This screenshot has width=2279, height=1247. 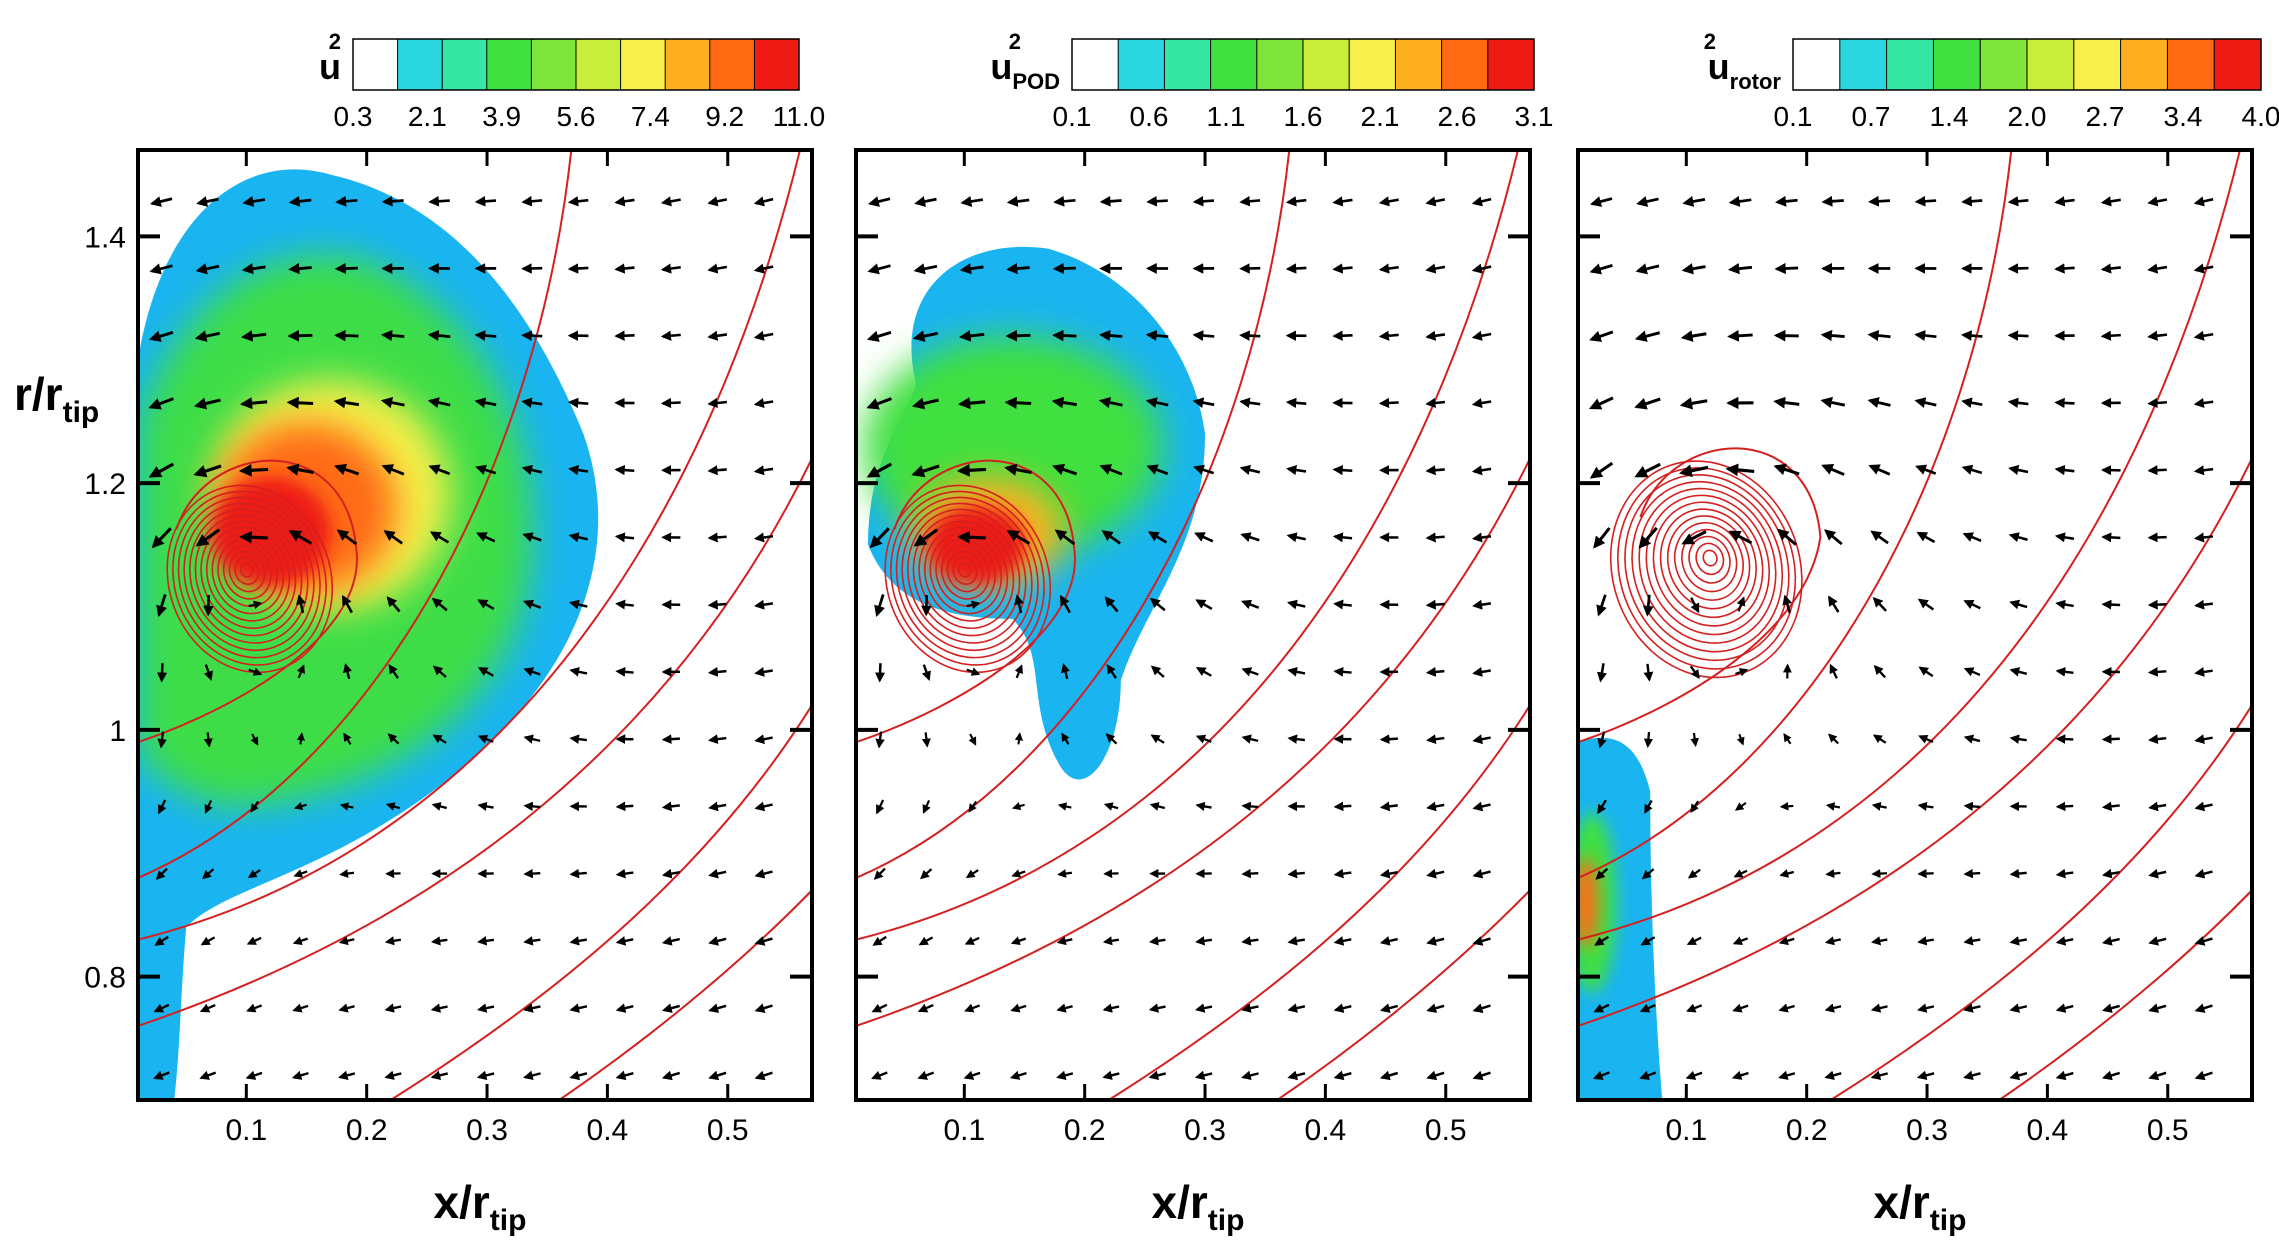 What do you see at coordinates (964, 1130) in the screenshot?
I see `x-tick-label: 0.1` at bounding box center [964, 1130].